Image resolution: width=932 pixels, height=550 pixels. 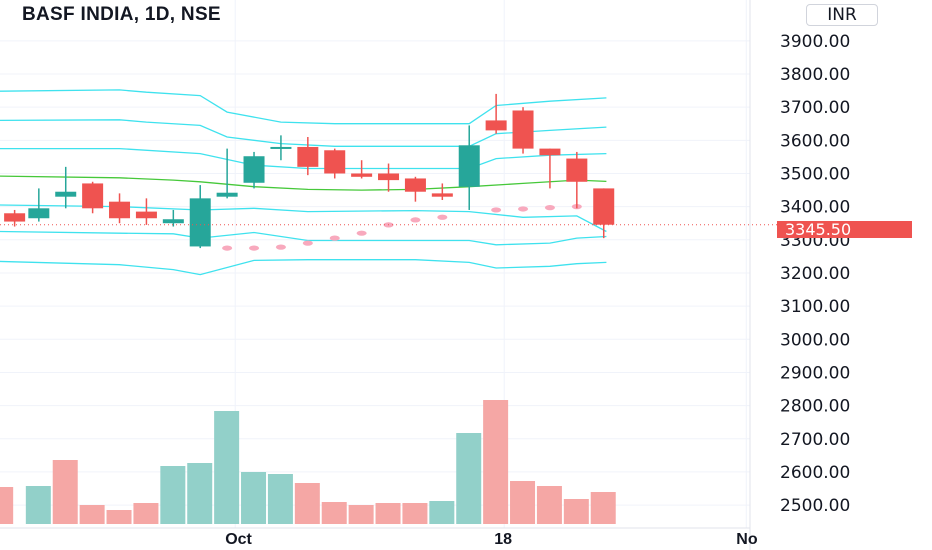 I want to click on price-axis-label: 3400.00, so click(x=815, y=208).